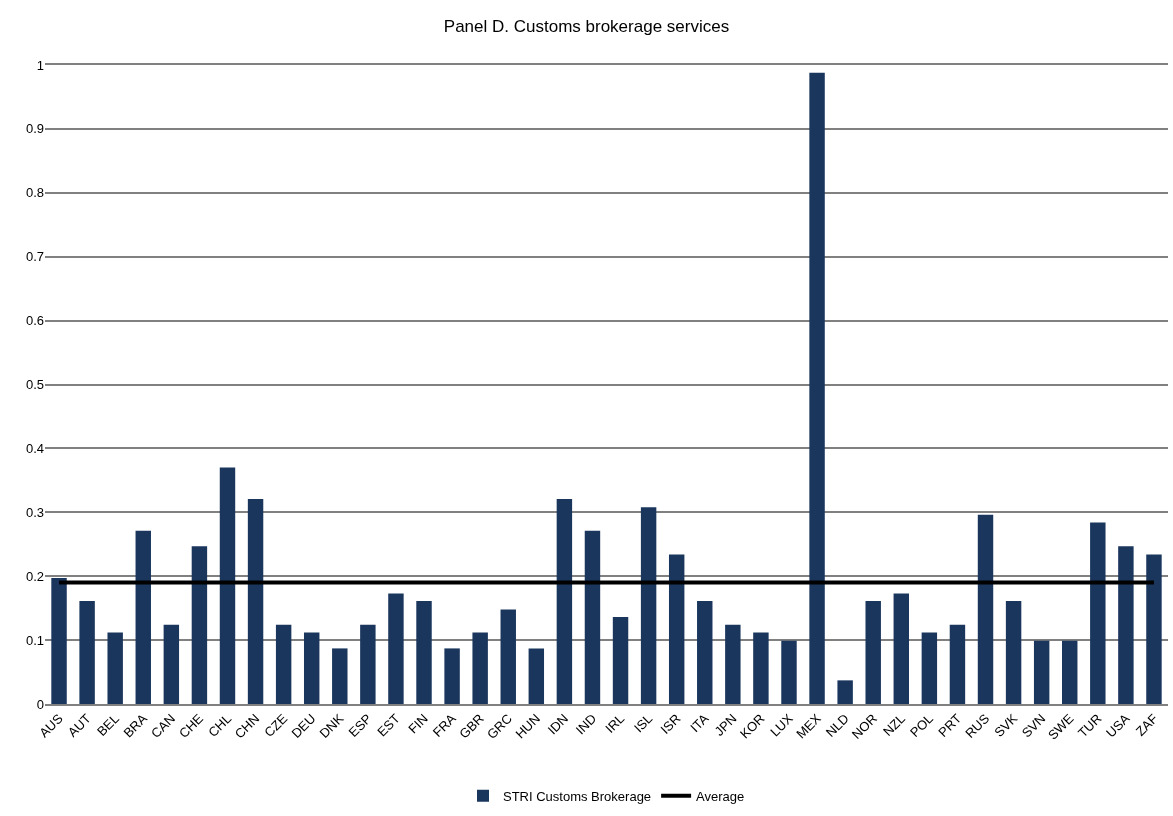  What do you see at coordinates (107, 724) in the screenshot?
I see `x-tick-label: BEL` at bounding box center [107, 724].